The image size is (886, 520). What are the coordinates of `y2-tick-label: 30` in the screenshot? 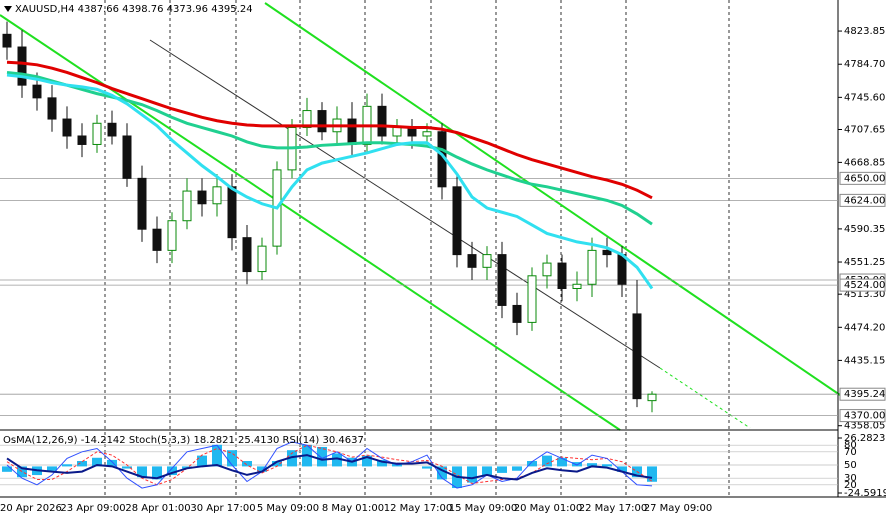 It's located at (850, 478).